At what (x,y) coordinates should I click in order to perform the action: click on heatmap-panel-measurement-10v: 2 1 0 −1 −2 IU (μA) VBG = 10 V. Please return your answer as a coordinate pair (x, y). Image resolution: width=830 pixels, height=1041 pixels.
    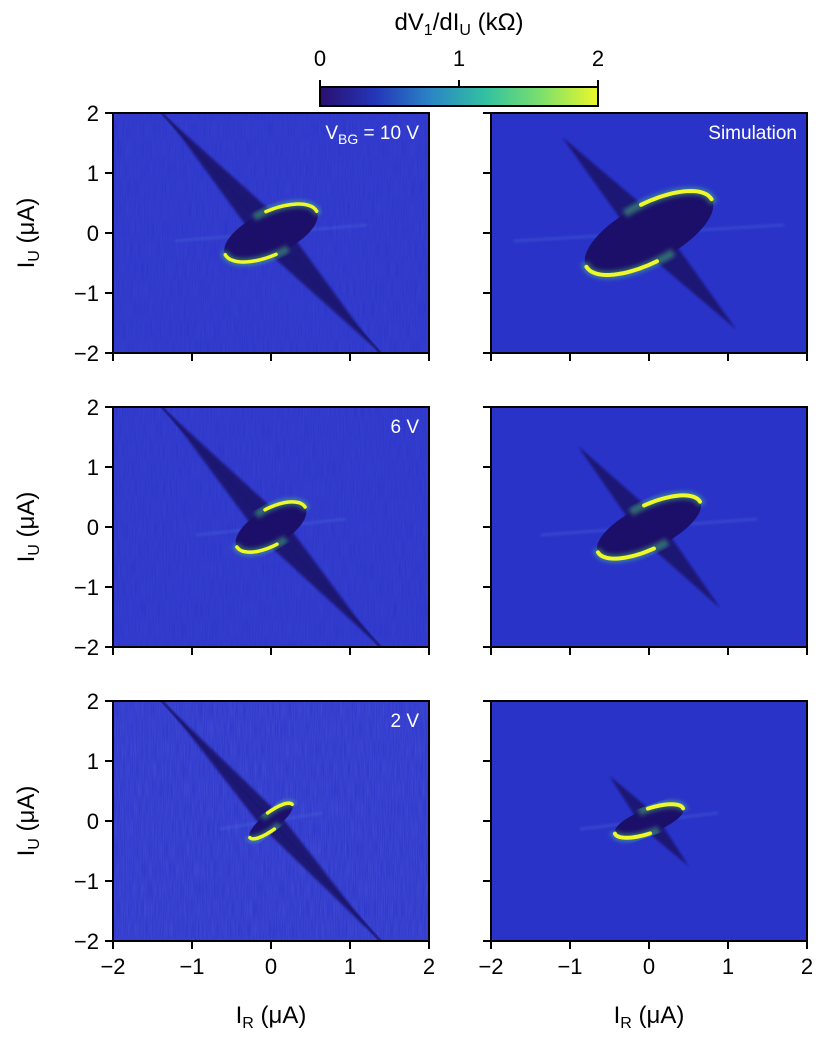
    Looking at the image, I should click on (221, 233).